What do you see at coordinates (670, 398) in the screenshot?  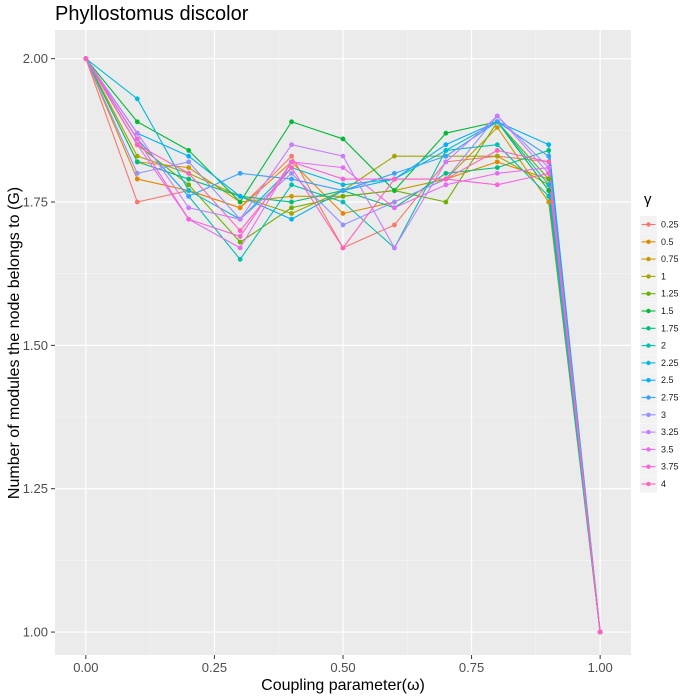 I see `legend-label: 2.75` at bounding box center [670, 398].